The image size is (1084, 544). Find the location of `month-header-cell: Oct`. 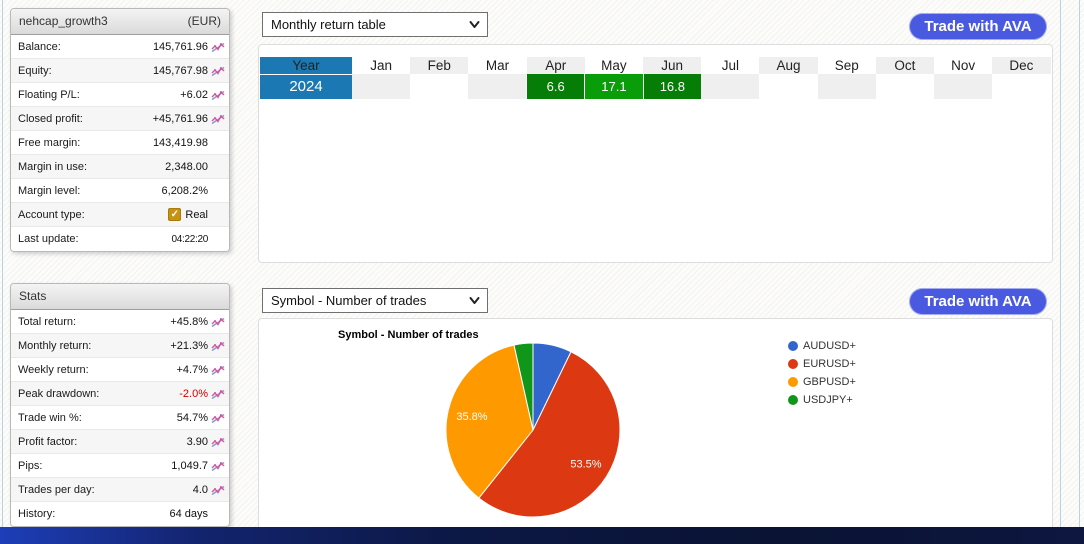

month-header-cell: Oct is located at coordinates (905, 65).